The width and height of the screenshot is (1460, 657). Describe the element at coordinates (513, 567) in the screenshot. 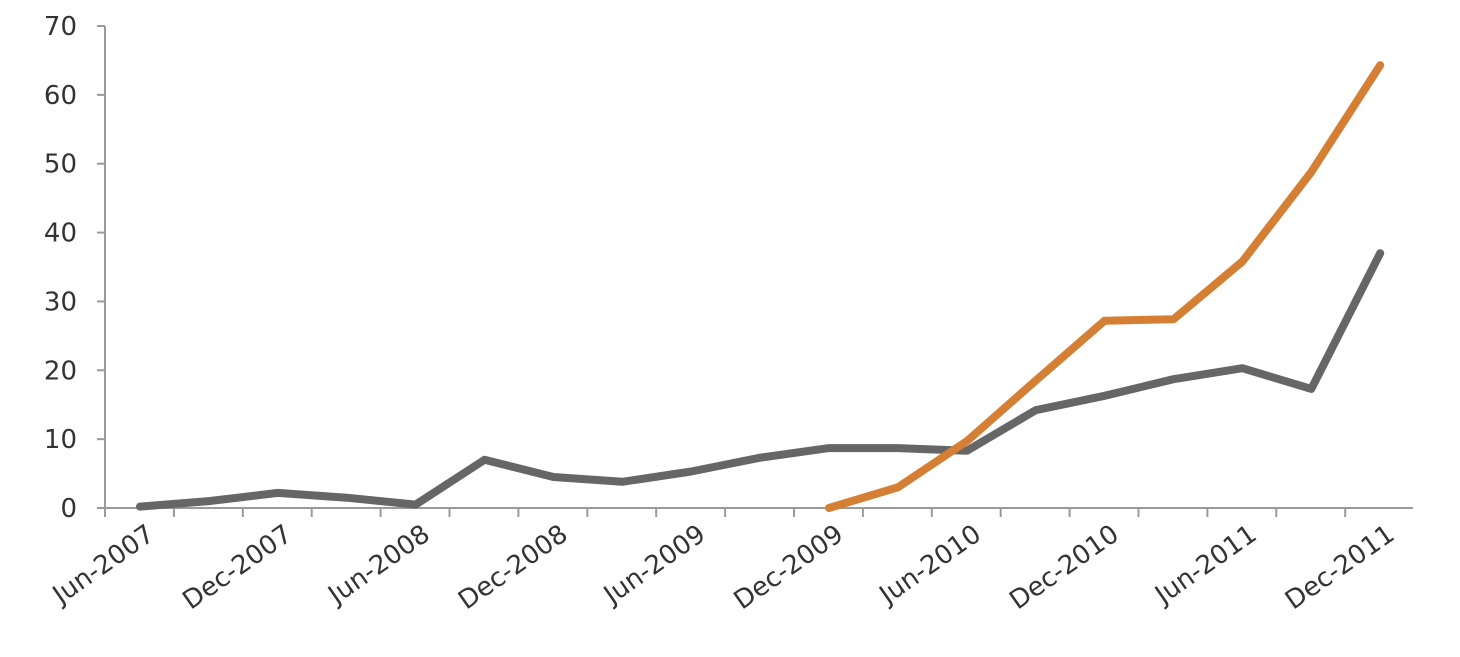

I see `x-tick-label: Dec-2008` at that location.